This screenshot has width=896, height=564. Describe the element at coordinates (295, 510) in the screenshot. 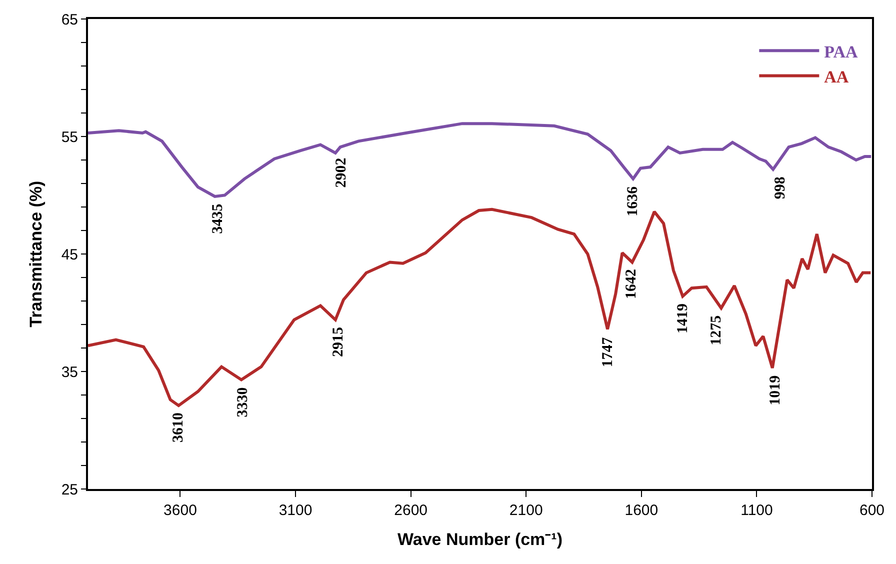

I see `x-tick-label: 3100` at that location.